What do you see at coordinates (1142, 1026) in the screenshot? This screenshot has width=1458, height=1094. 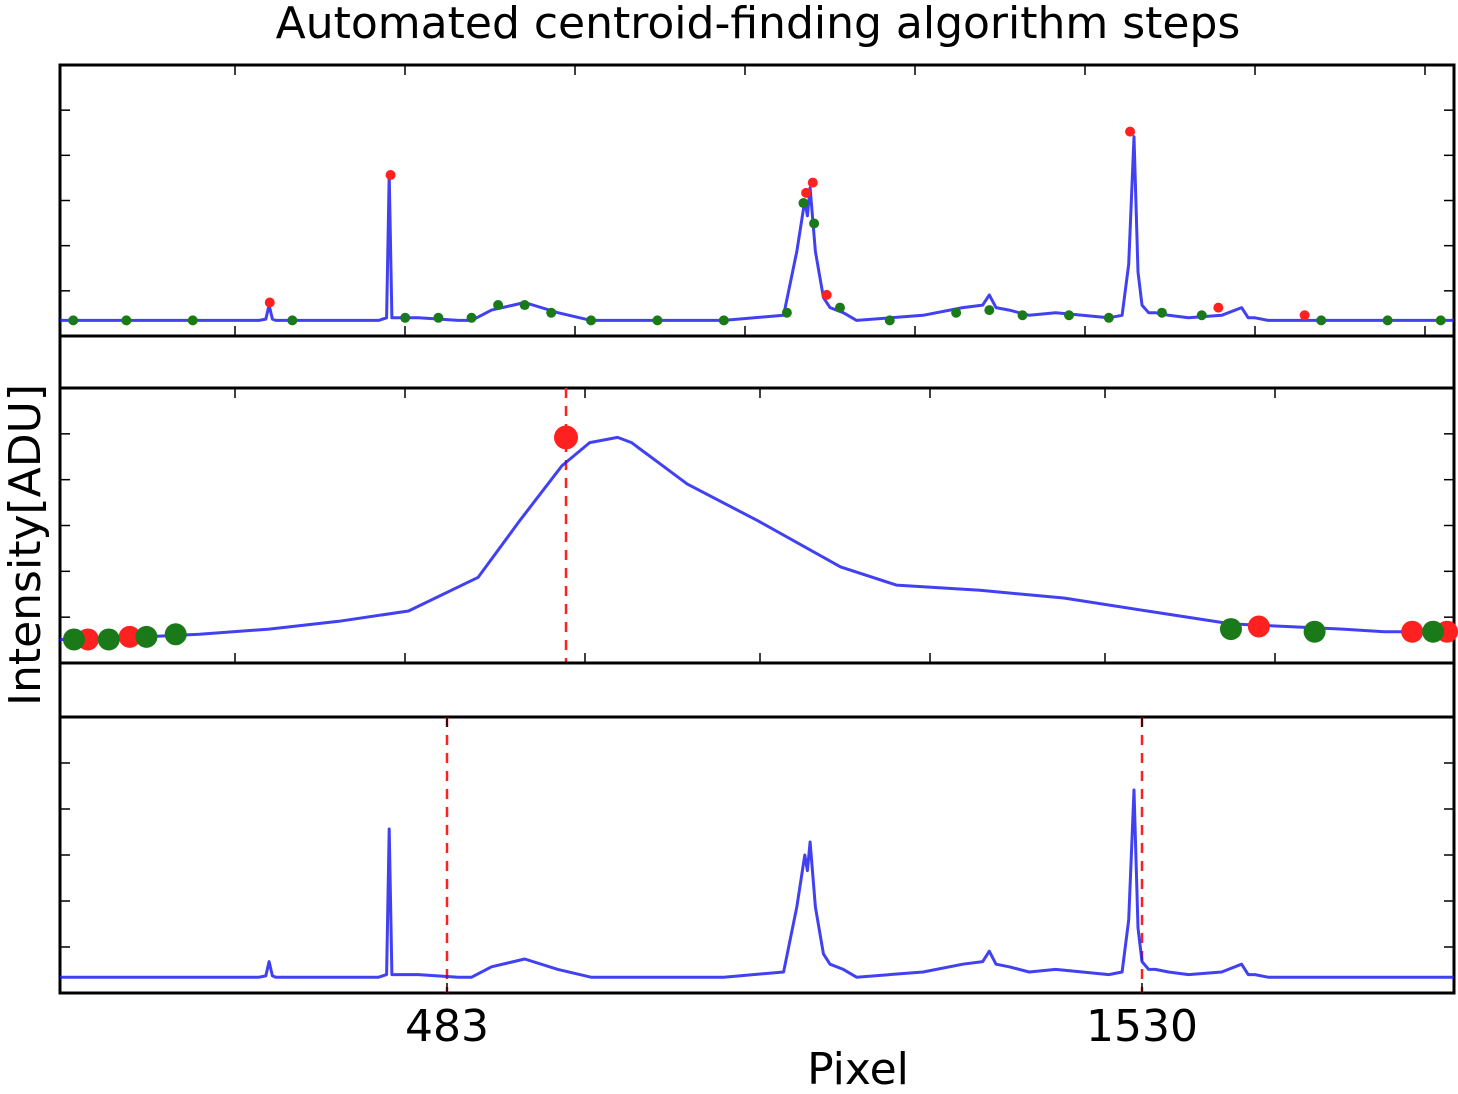 I see `x-tick-label: 1530` at bounding box center [1142, 1026].